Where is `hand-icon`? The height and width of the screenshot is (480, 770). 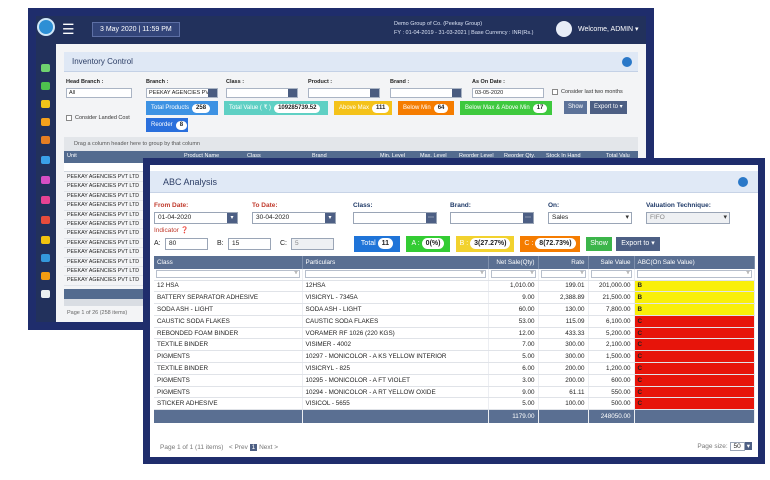
hand-icon is located at coordinates (45, 200).